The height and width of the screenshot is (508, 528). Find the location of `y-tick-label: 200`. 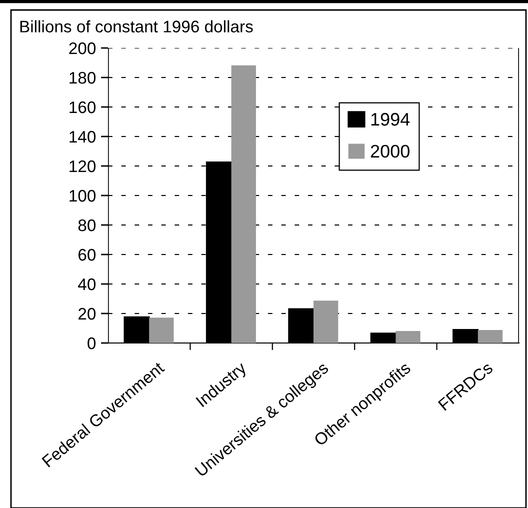

y-tick-label: 200 is located at coordinates (82, 48).